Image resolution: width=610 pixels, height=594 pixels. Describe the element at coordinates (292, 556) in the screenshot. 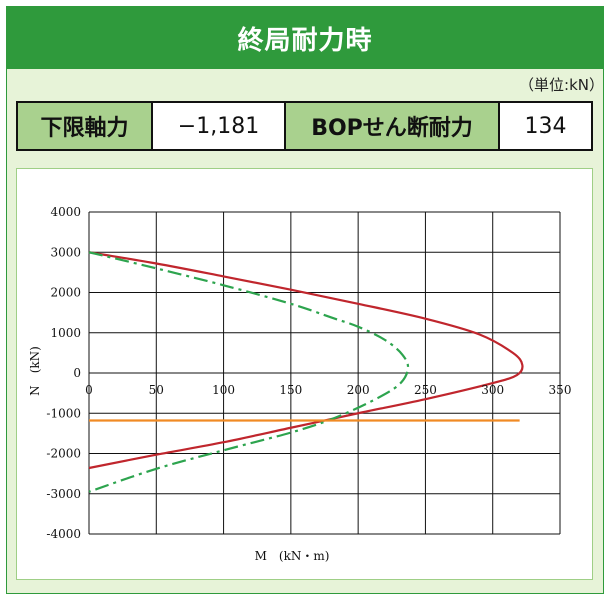

I see `x-axis-label: M (kN・m)` at that location.